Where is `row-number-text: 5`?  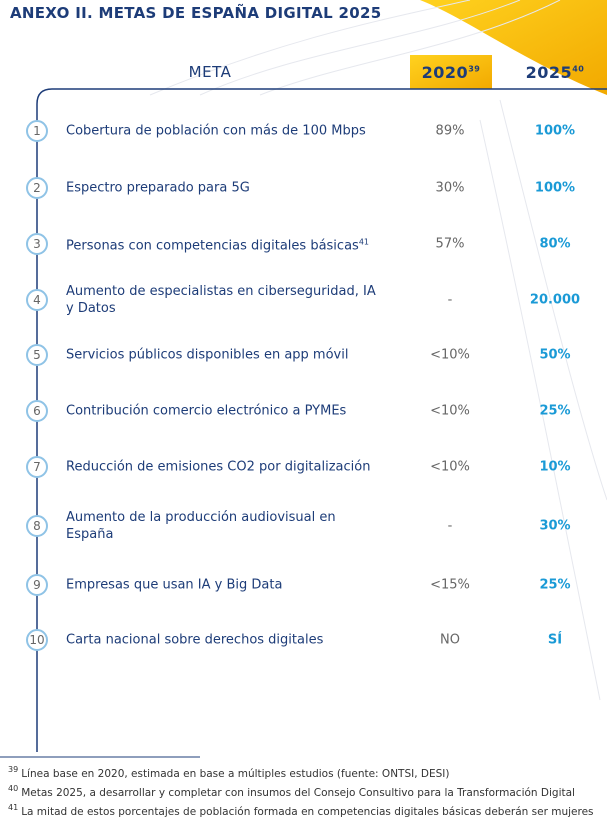
row-number-text: 5 is located at coordinates (37, 355).